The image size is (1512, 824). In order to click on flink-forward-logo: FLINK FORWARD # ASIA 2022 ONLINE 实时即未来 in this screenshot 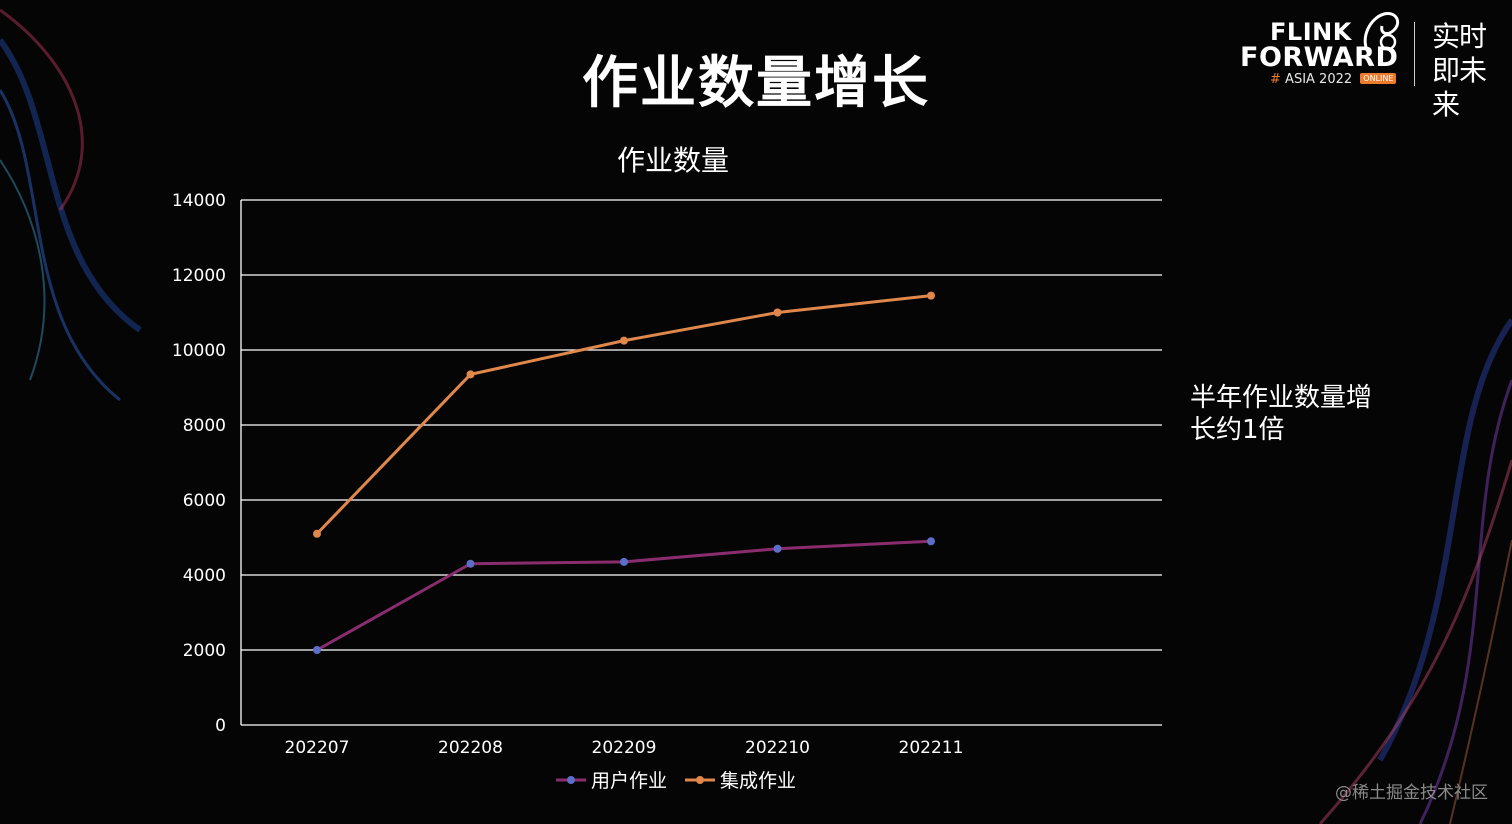, I will do `click(1371, 66)`.